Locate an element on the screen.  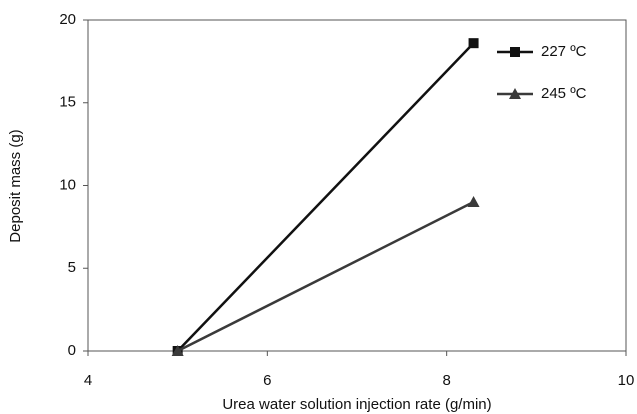
y-tick-label: 15 is located at coordinates (67, 102).